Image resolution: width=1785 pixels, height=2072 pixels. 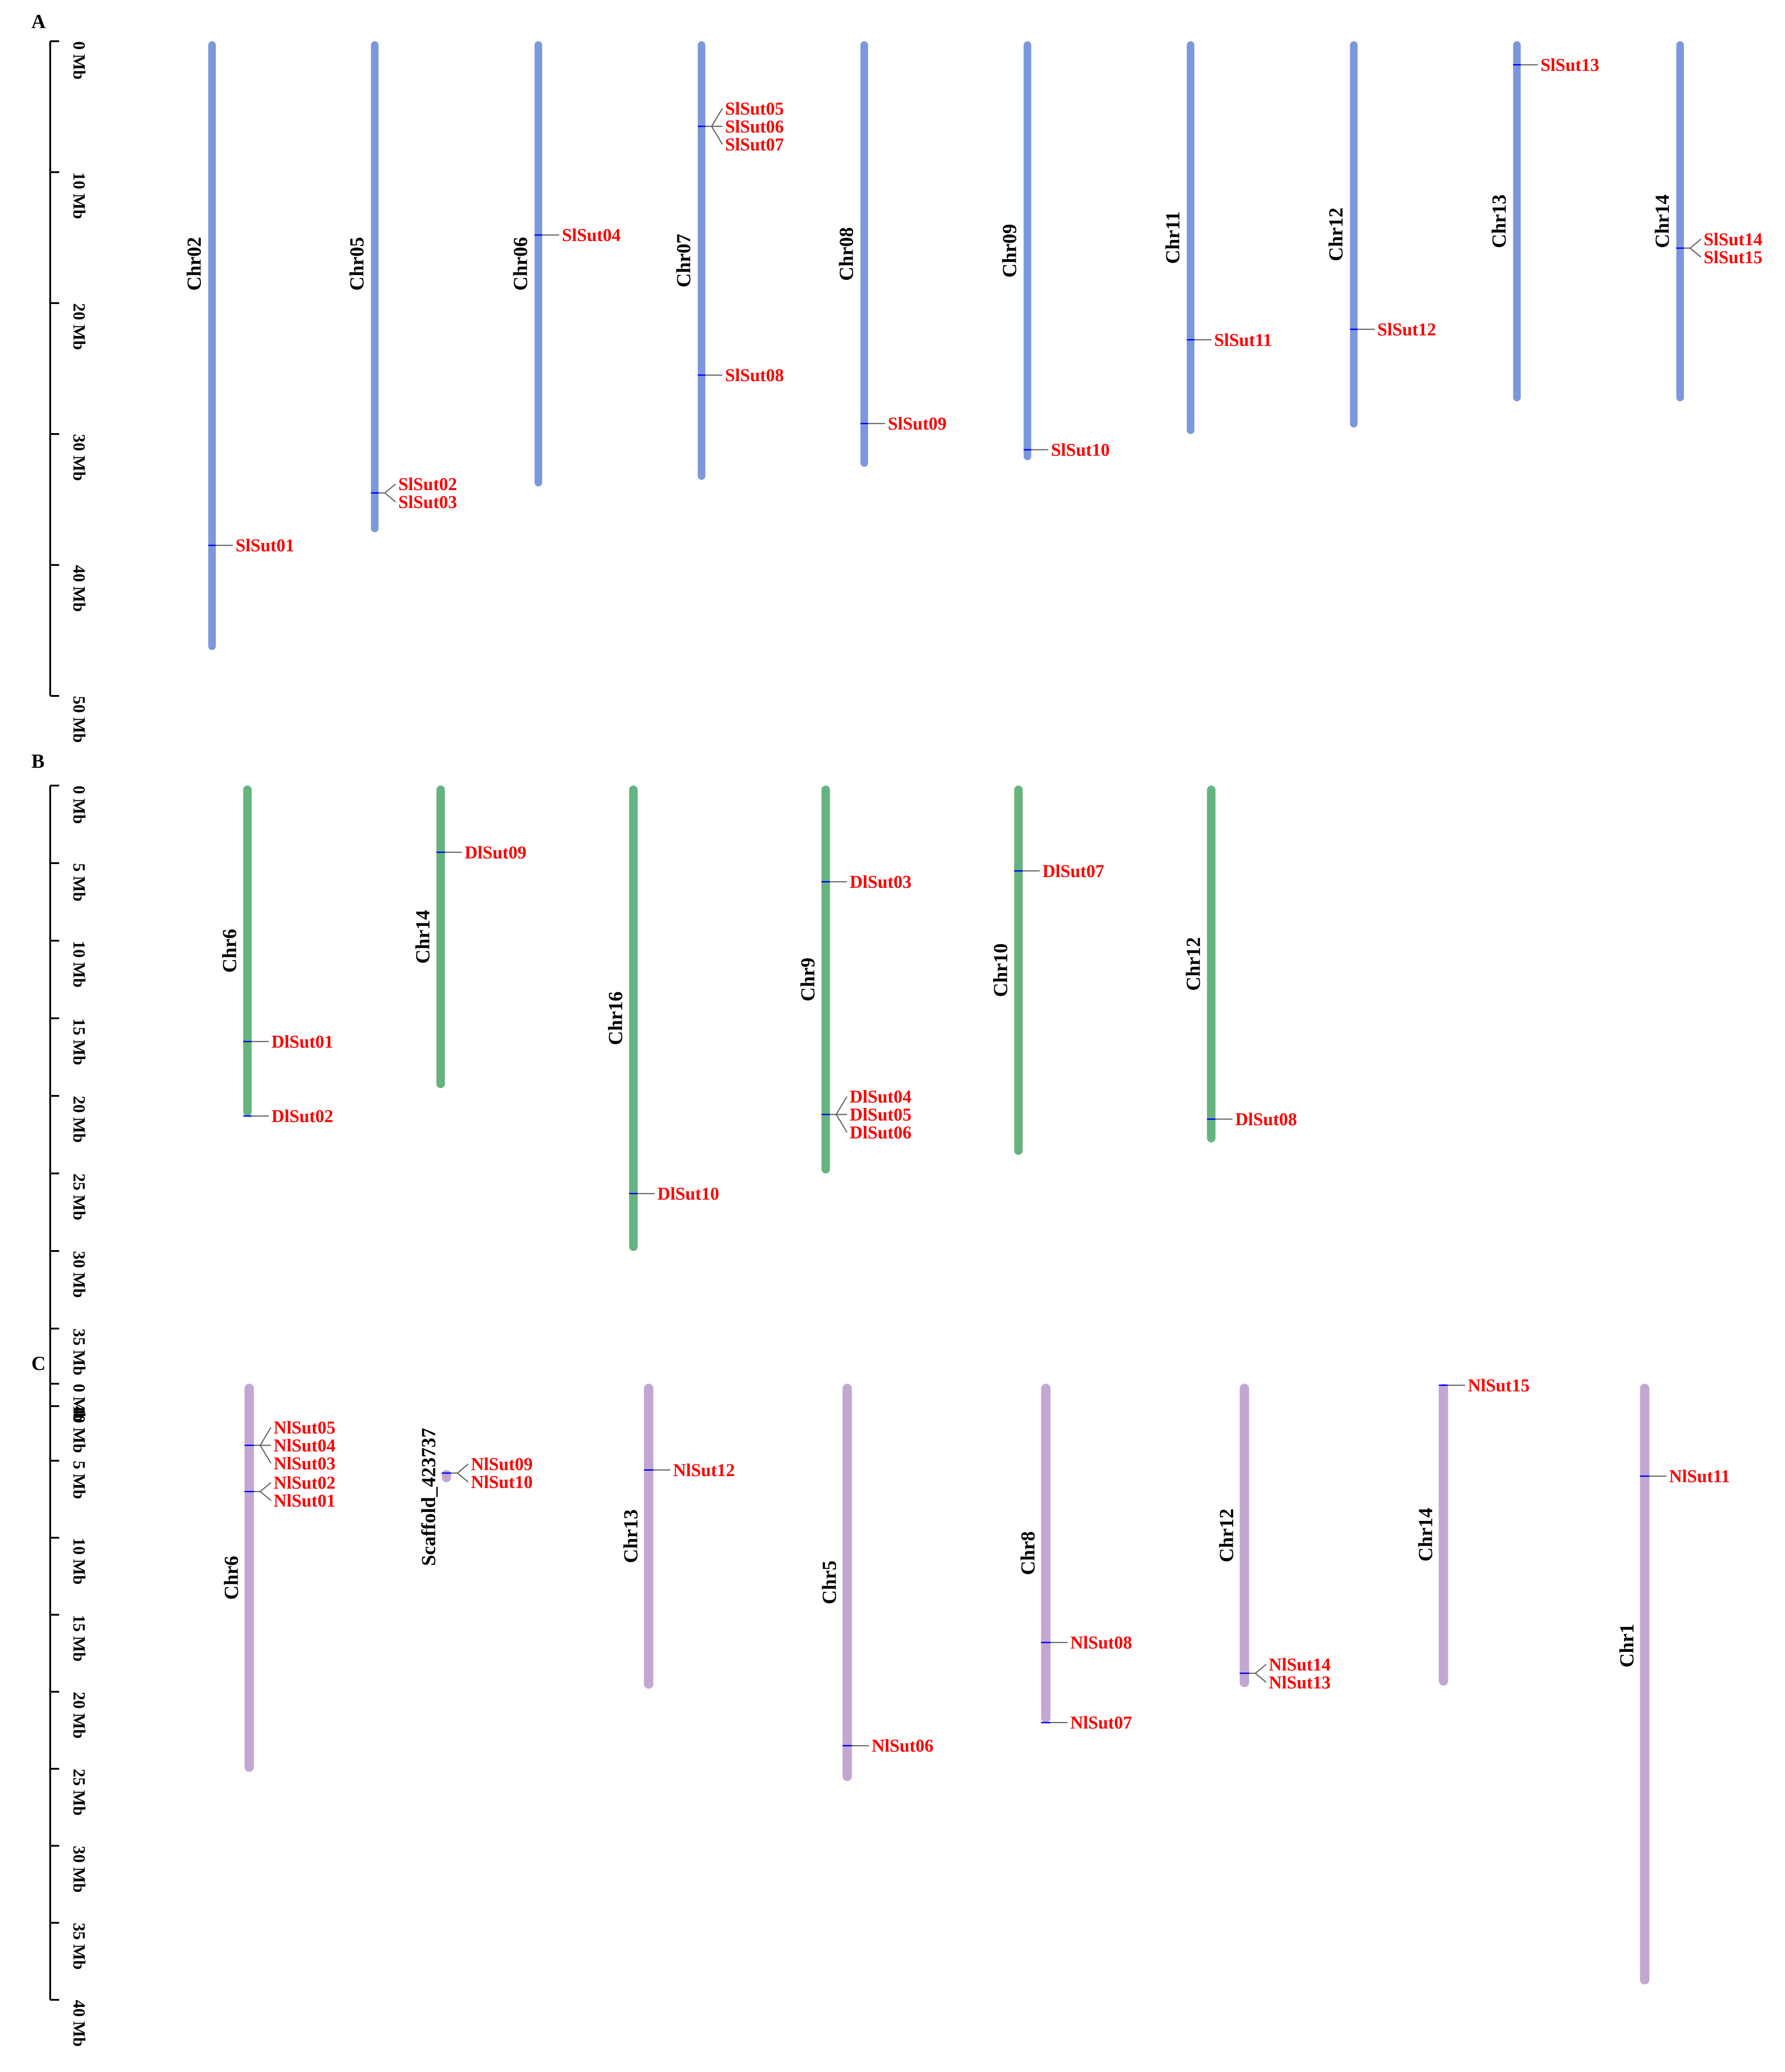 I want to click on scale-label: 50 Mb, so click(x=79, y=719).